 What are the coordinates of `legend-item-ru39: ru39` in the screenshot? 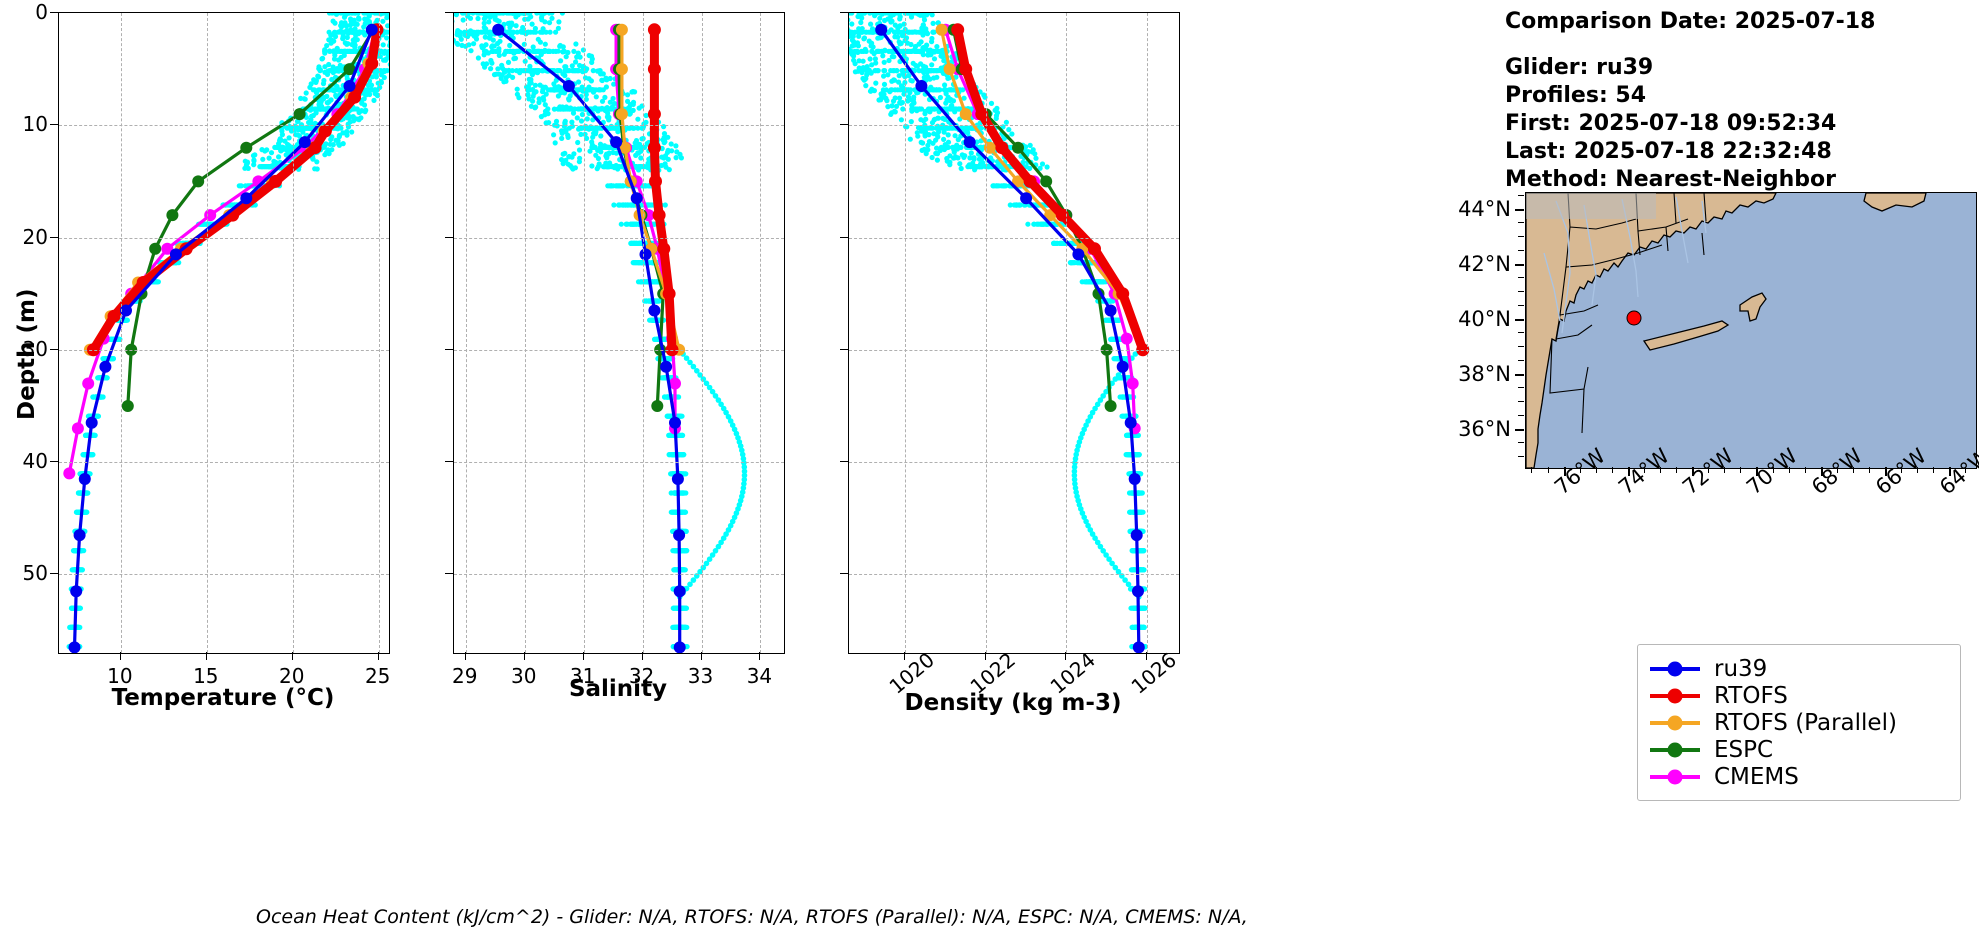 It's located at (1797, 668).